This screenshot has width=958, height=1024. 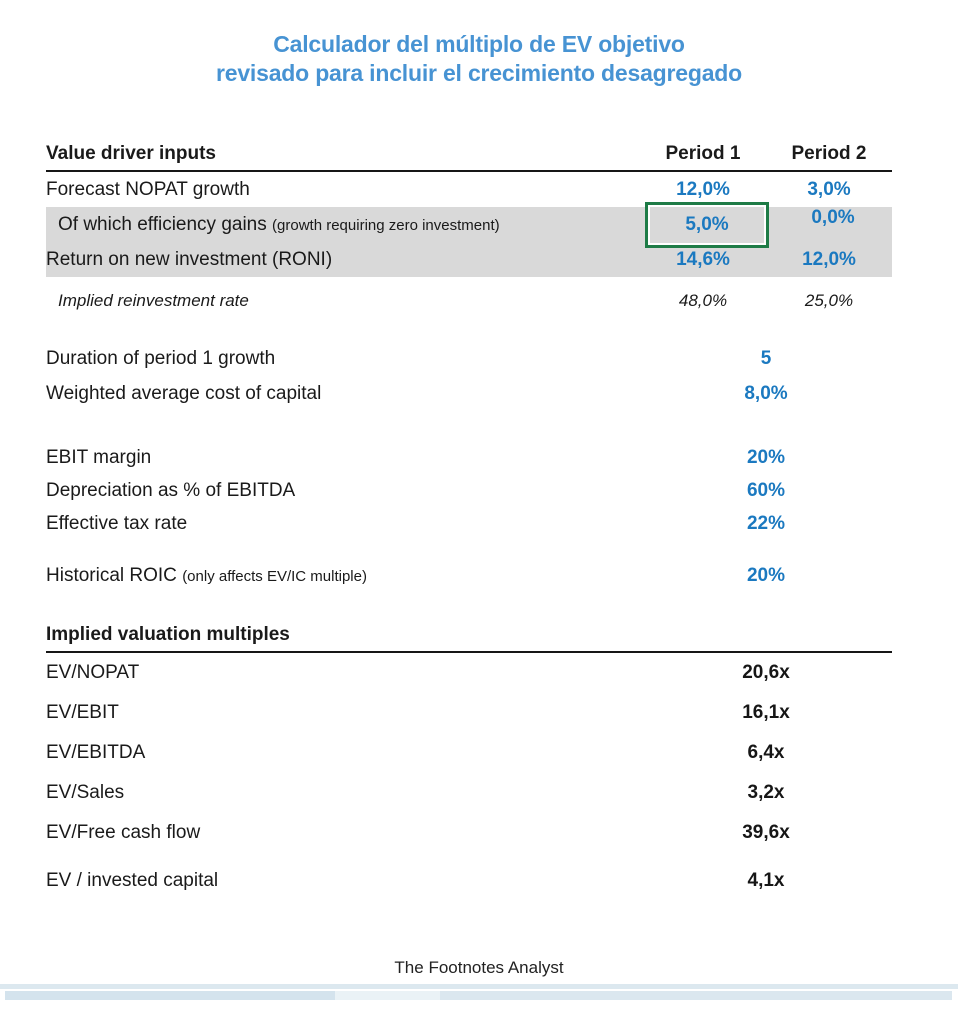 What do you see at coordinates (766, 792) in the screenshot?
I see `calc-cell-ev-sales: 3,2x` at bounding box center [766, 792].